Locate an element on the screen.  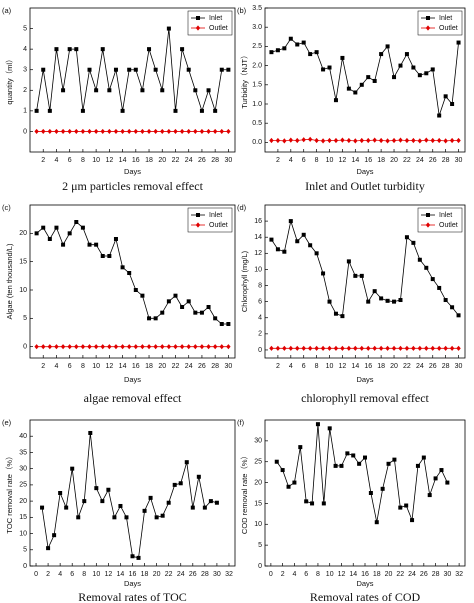
y-tick-label: 6 is located at coordinates (260, 301).